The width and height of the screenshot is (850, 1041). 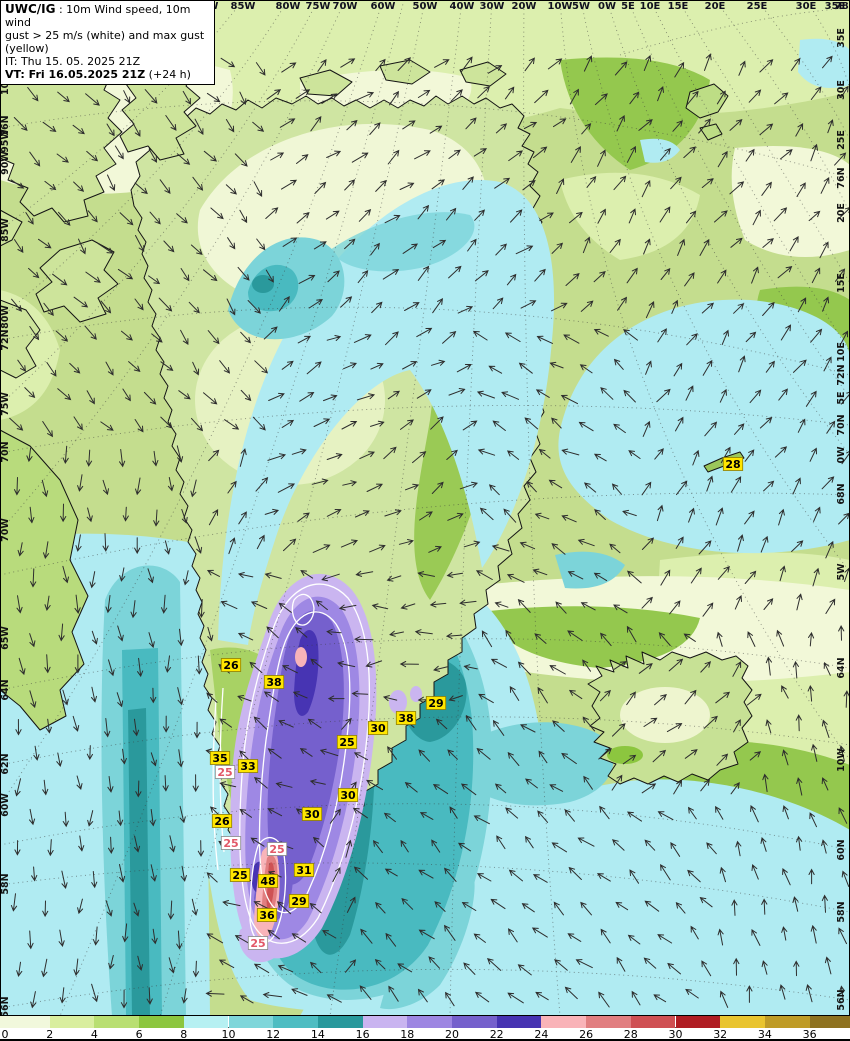 I want to click on init-time: IT: Thu 15. 05. 2025 21Z, so click(x=73, y=61).